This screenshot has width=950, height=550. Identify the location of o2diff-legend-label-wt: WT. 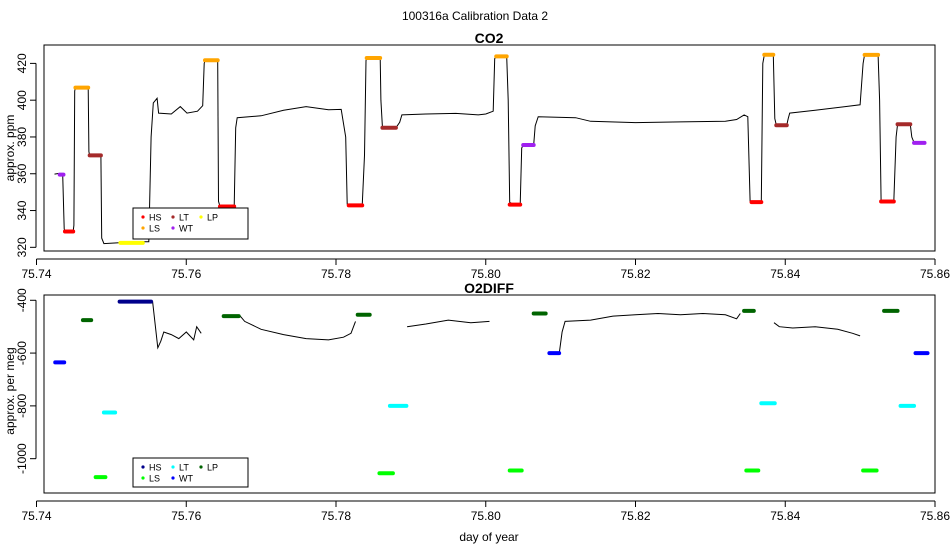
(186, 479).